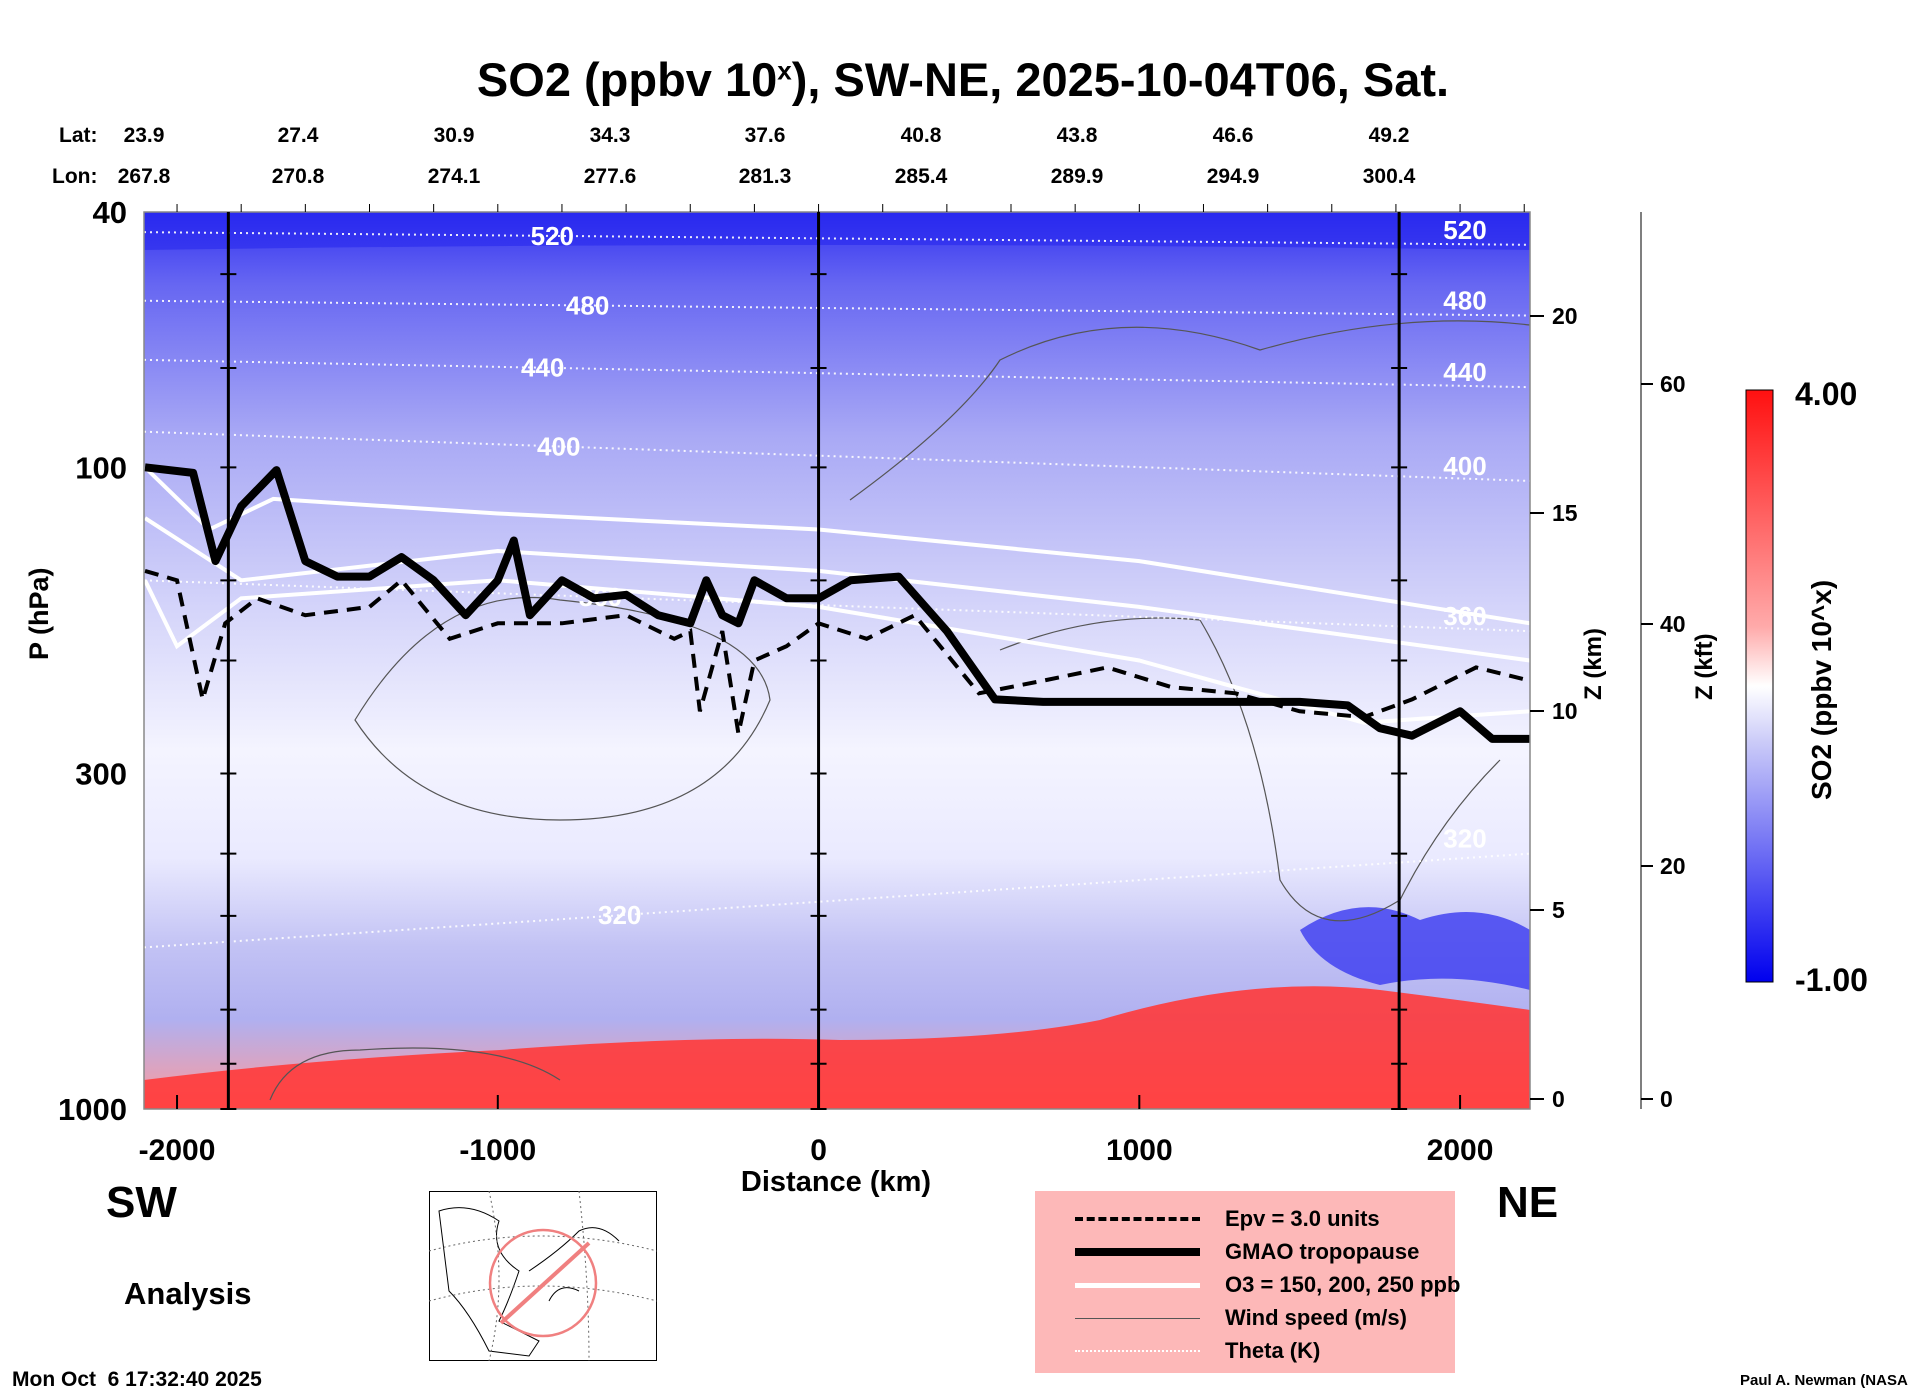  I want to click on dotted-line-swatch, so click(1137, 1351).